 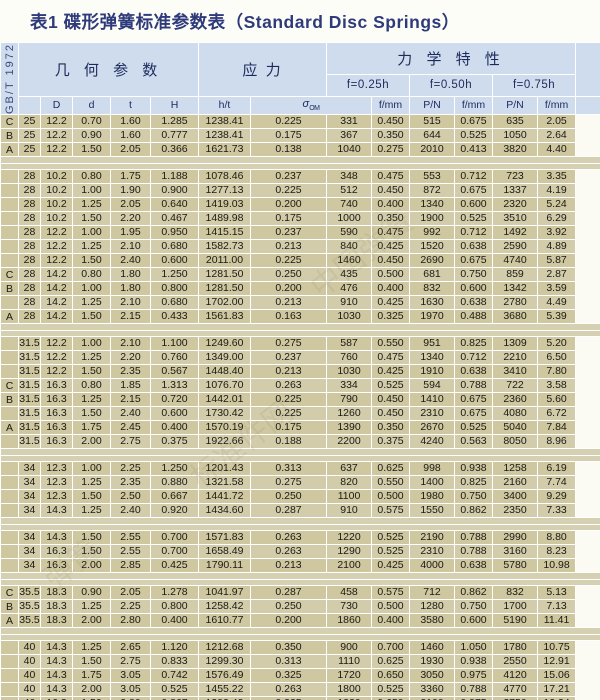 What do you see at coordinates (391, 661) in the screenshot?
I see `cell-f50: 0.625` at bounding box center [391, 661].